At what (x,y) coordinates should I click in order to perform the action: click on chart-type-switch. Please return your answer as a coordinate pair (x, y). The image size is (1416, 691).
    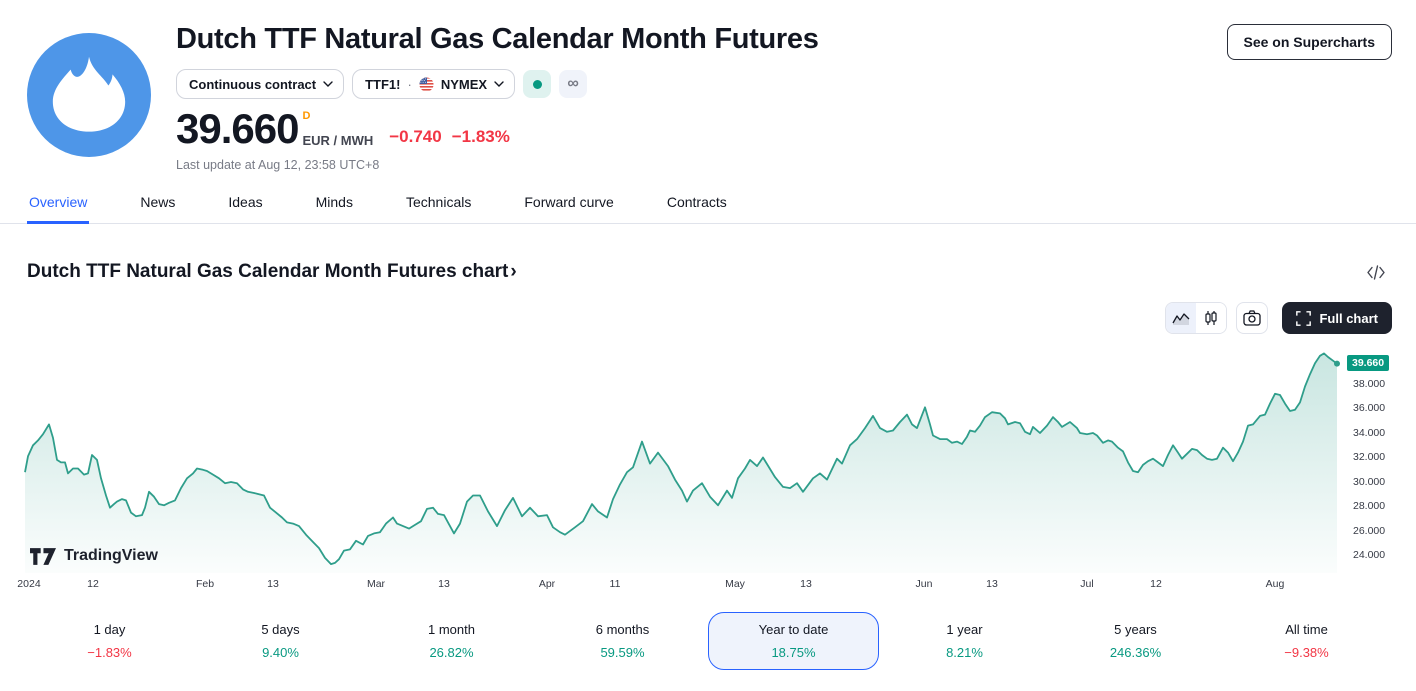
    Looking at the image, I should click on (1196, 318).